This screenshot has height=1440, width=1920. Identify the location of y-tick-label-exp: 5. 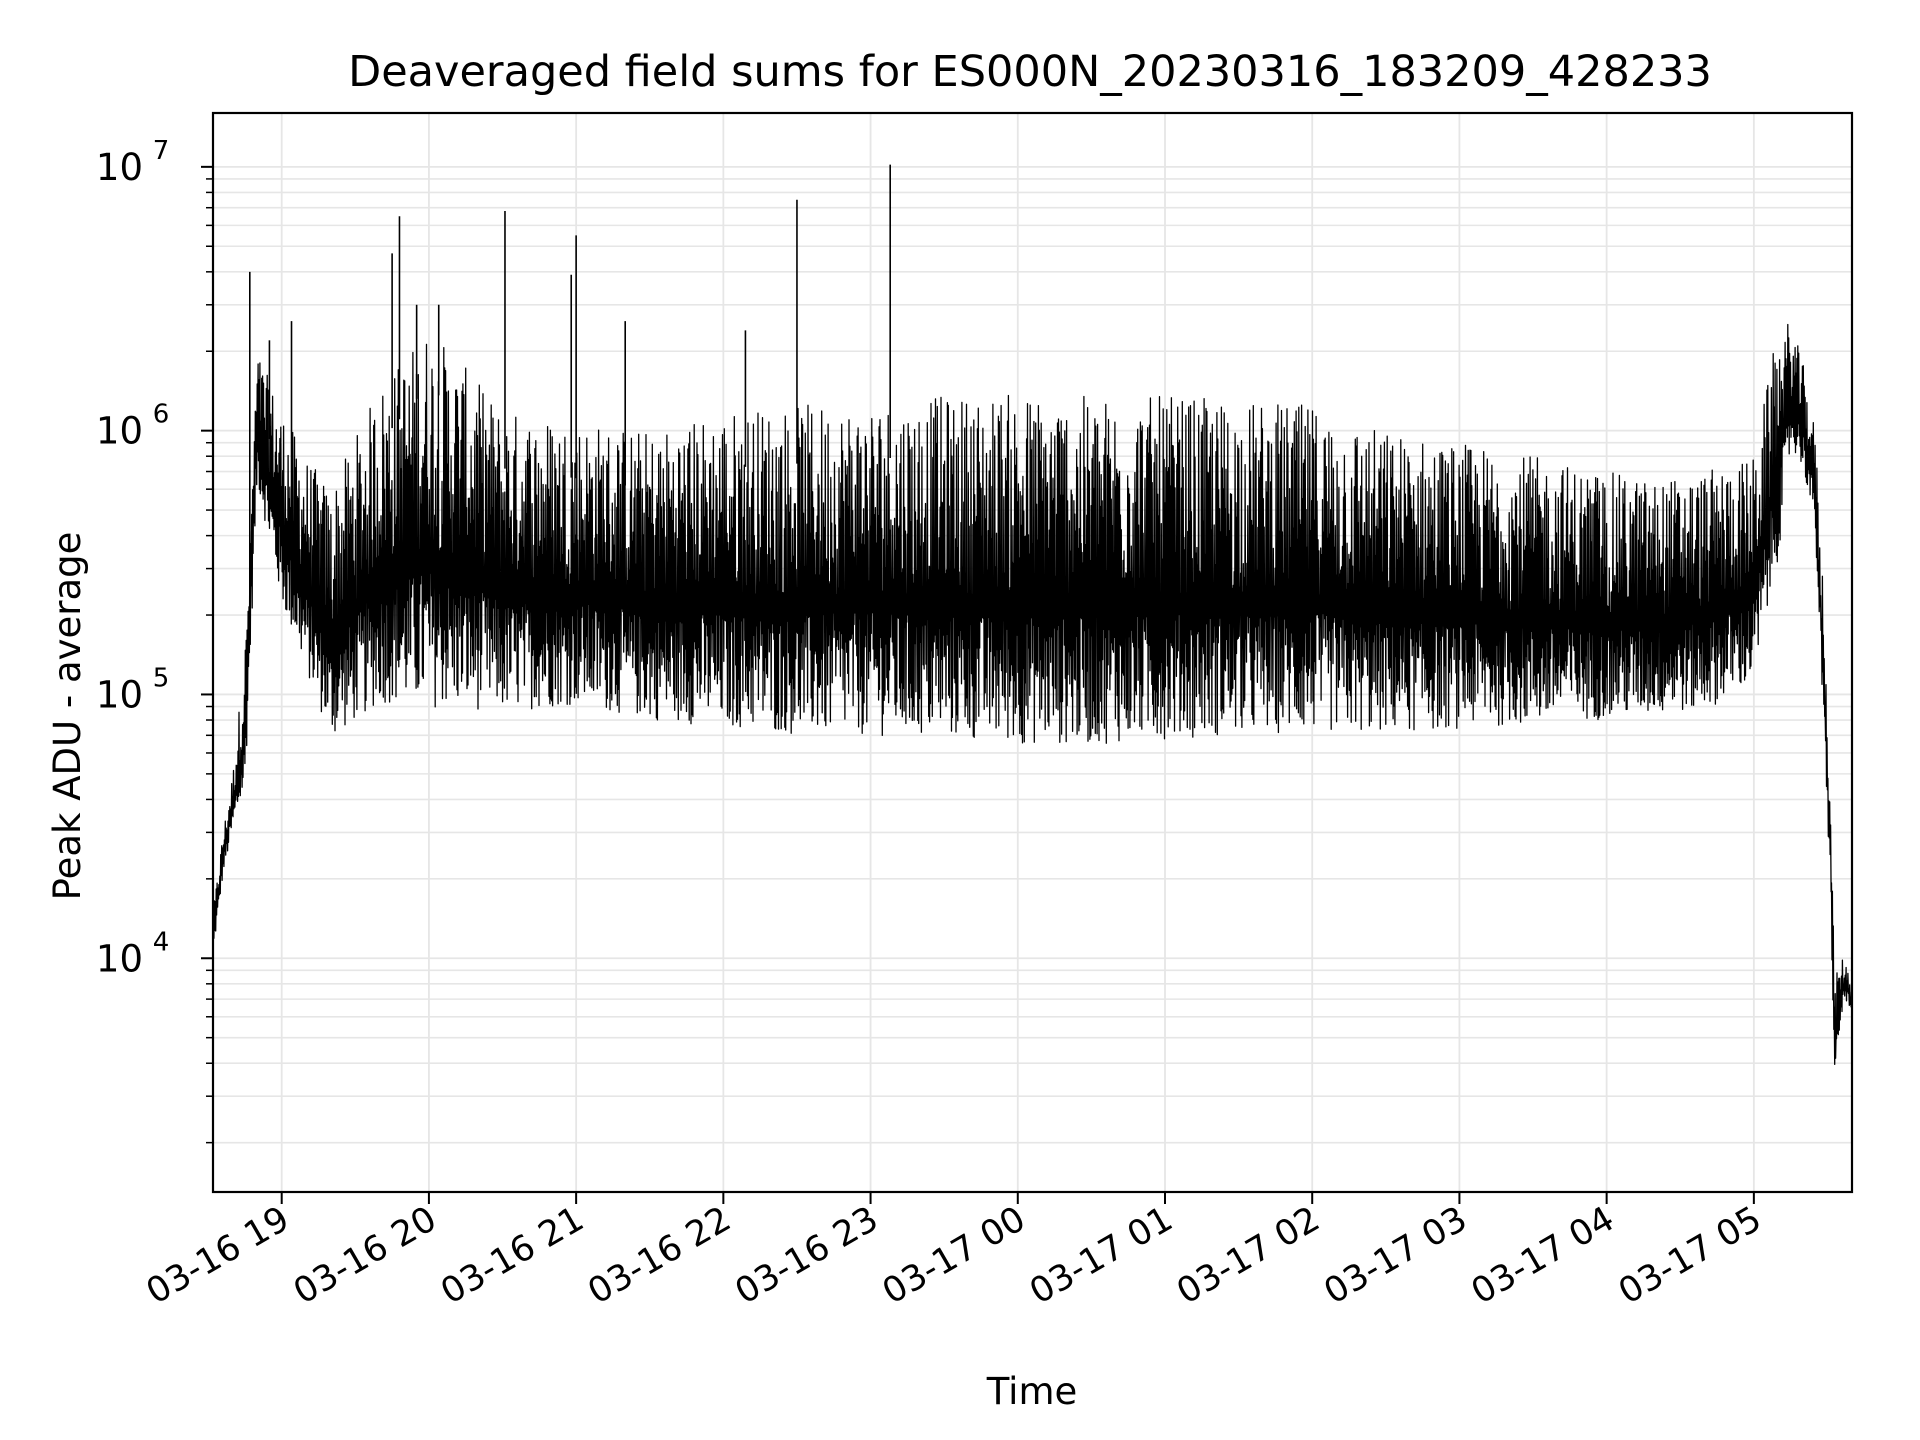
(161, 678).